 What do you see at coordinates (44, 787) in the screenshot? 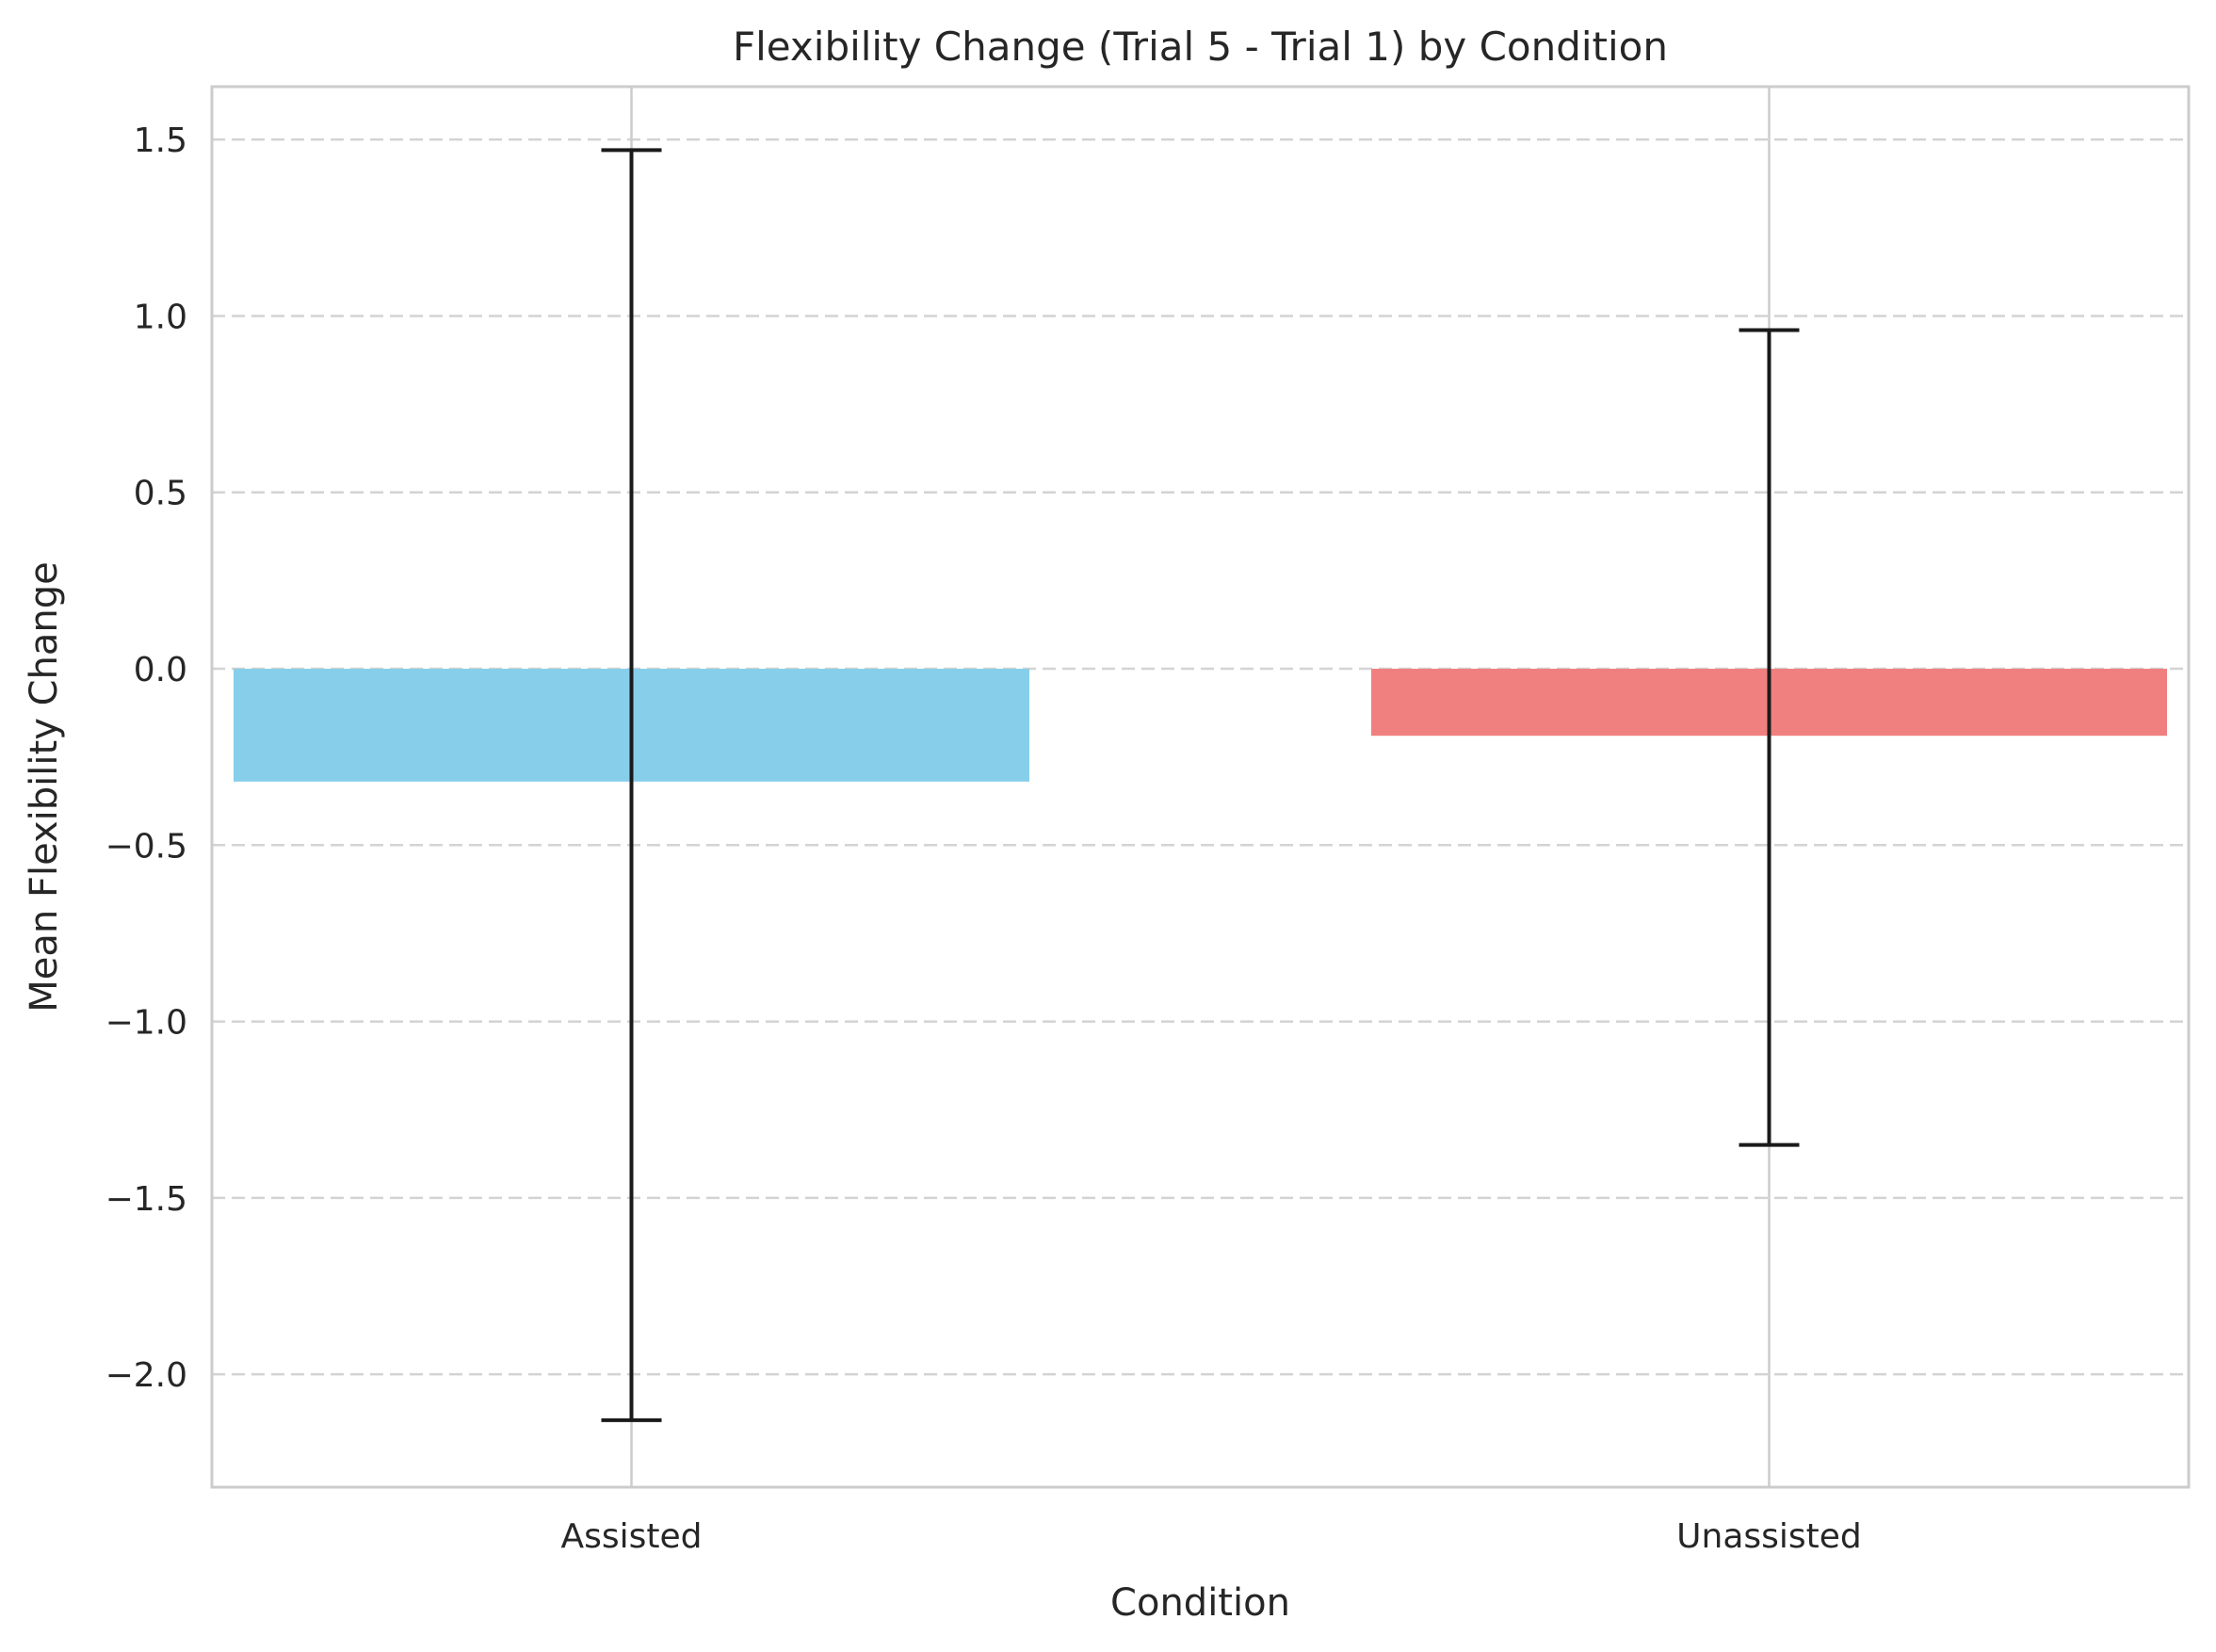
I see `y-axis-label: Mean Flexibility Change` at bounding box center [44, 787].